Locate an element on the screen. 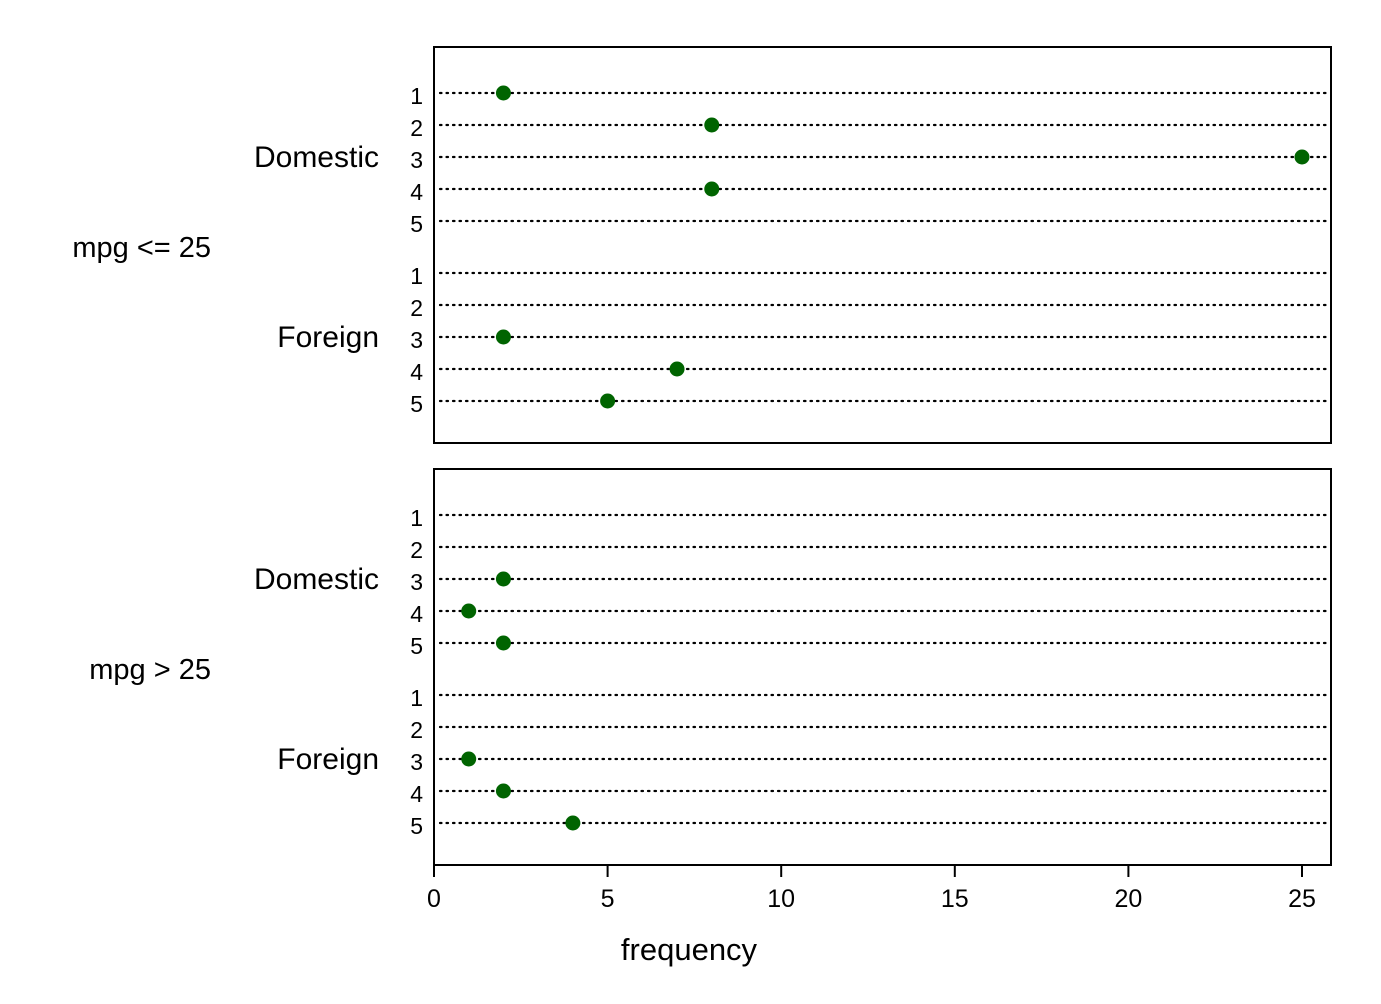  x-tick-label: 15 is located at coordinates (955, 899).